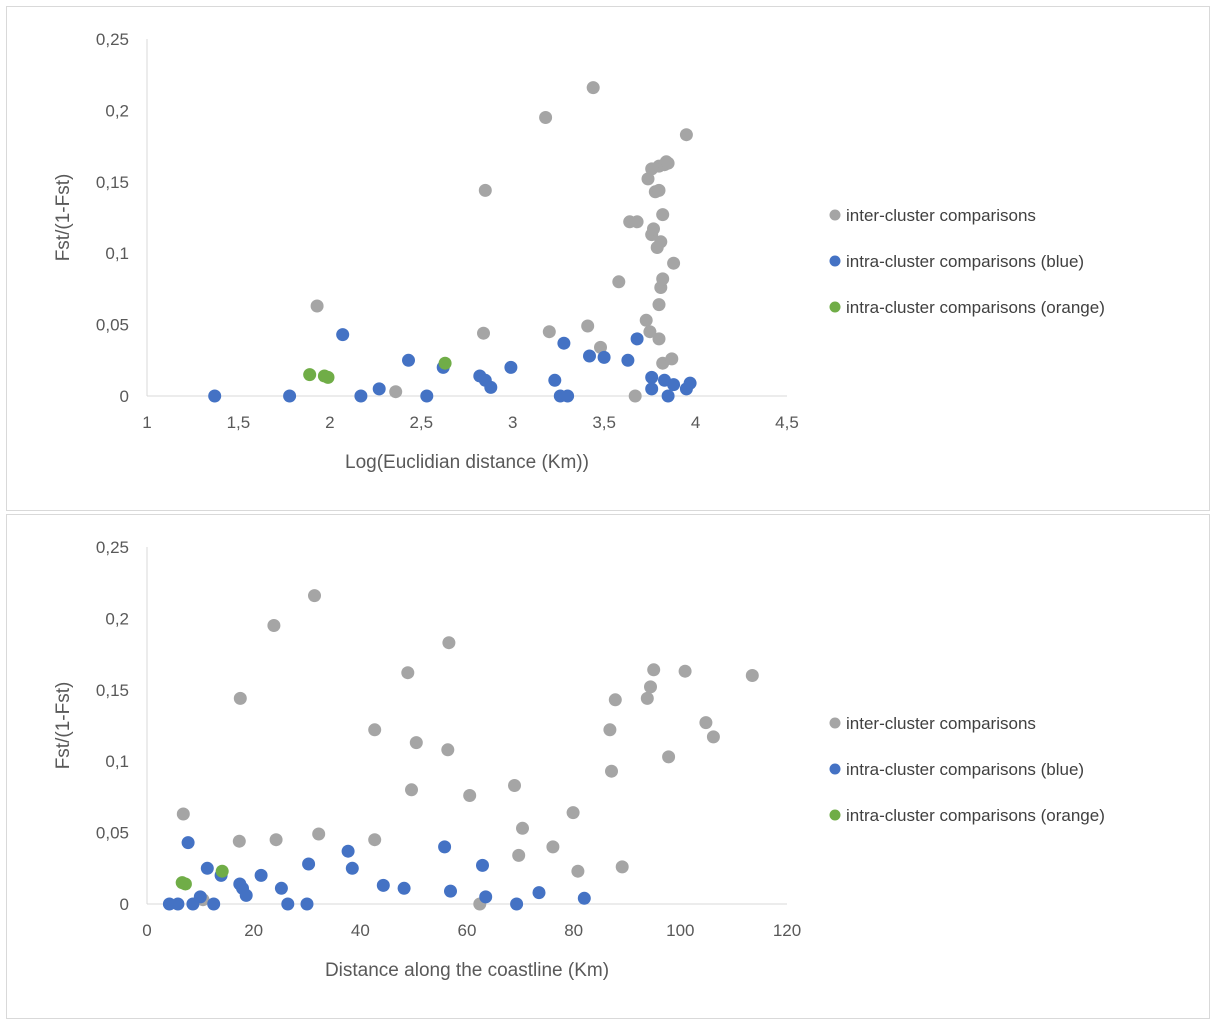 The height and width of the screenshot is (1023, 1213). I want to click on x-tick-label: 80, so click(573, 930).